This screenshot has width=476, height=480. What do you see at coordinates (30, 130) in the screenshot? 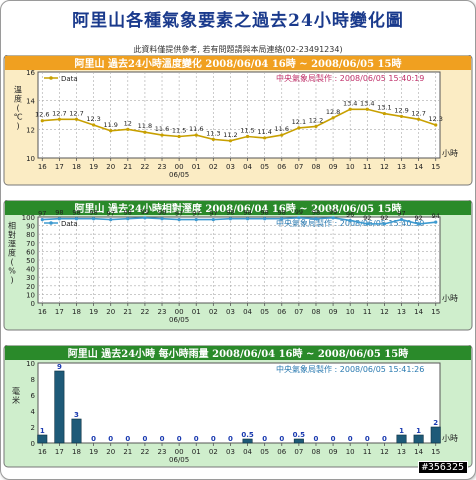
I see `y-tick-label: 12` at bounding box center [30, 130].